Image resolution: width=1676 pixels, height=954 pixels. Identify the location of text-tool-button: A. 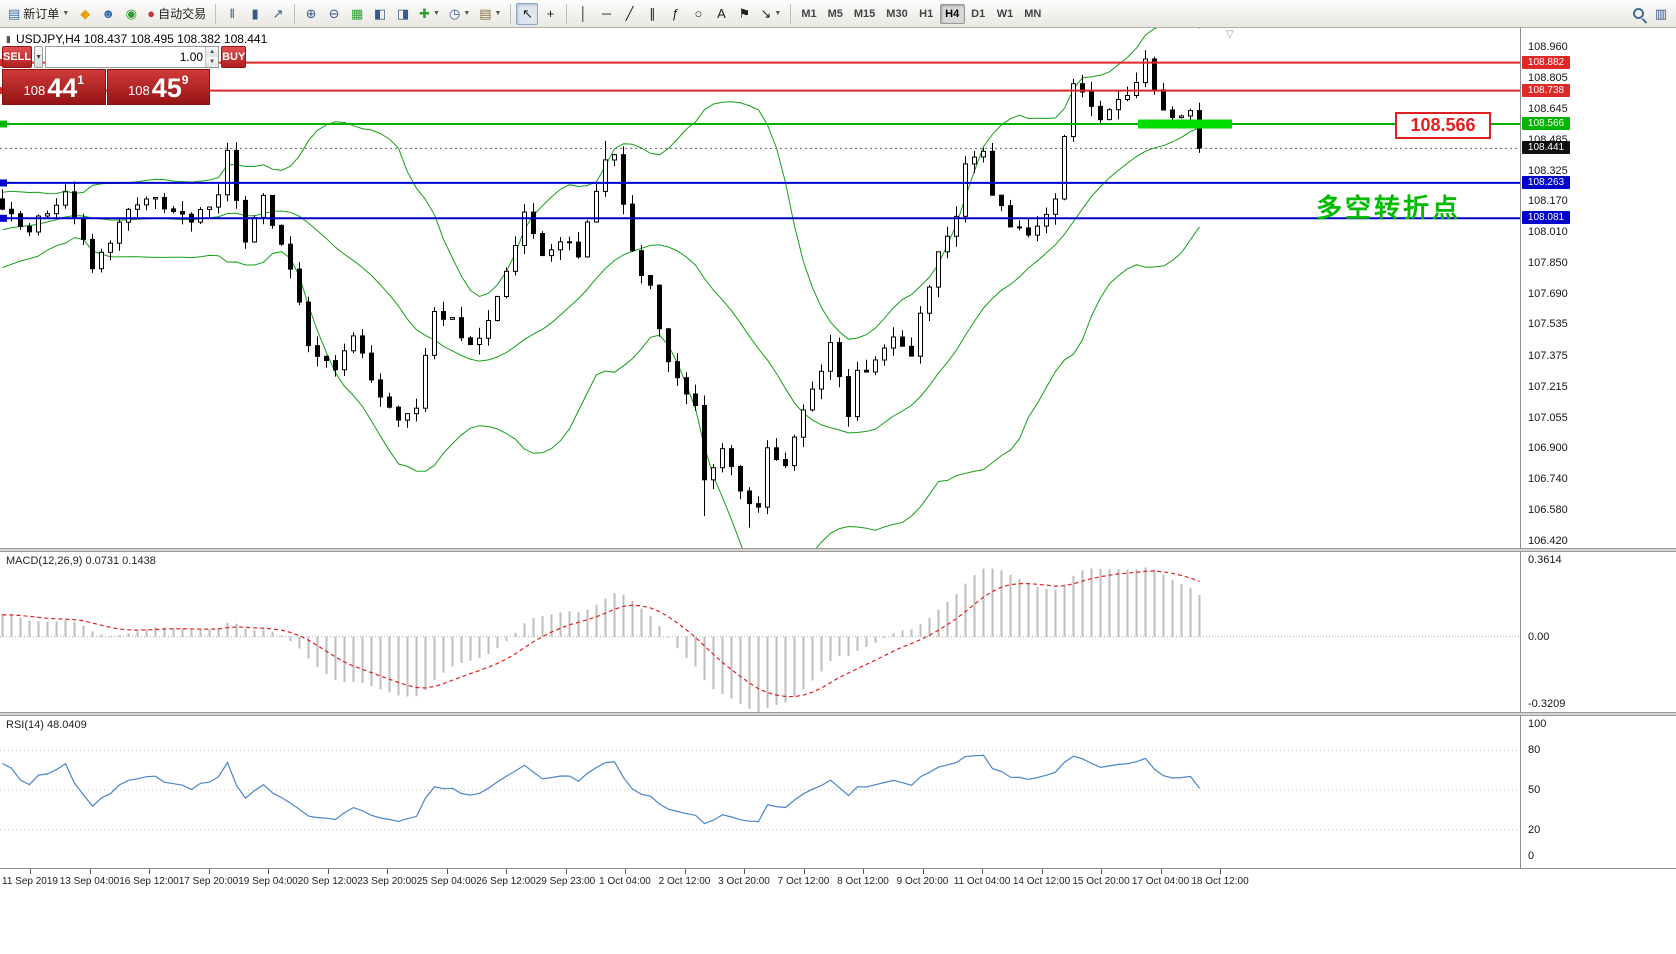
(721, 14).